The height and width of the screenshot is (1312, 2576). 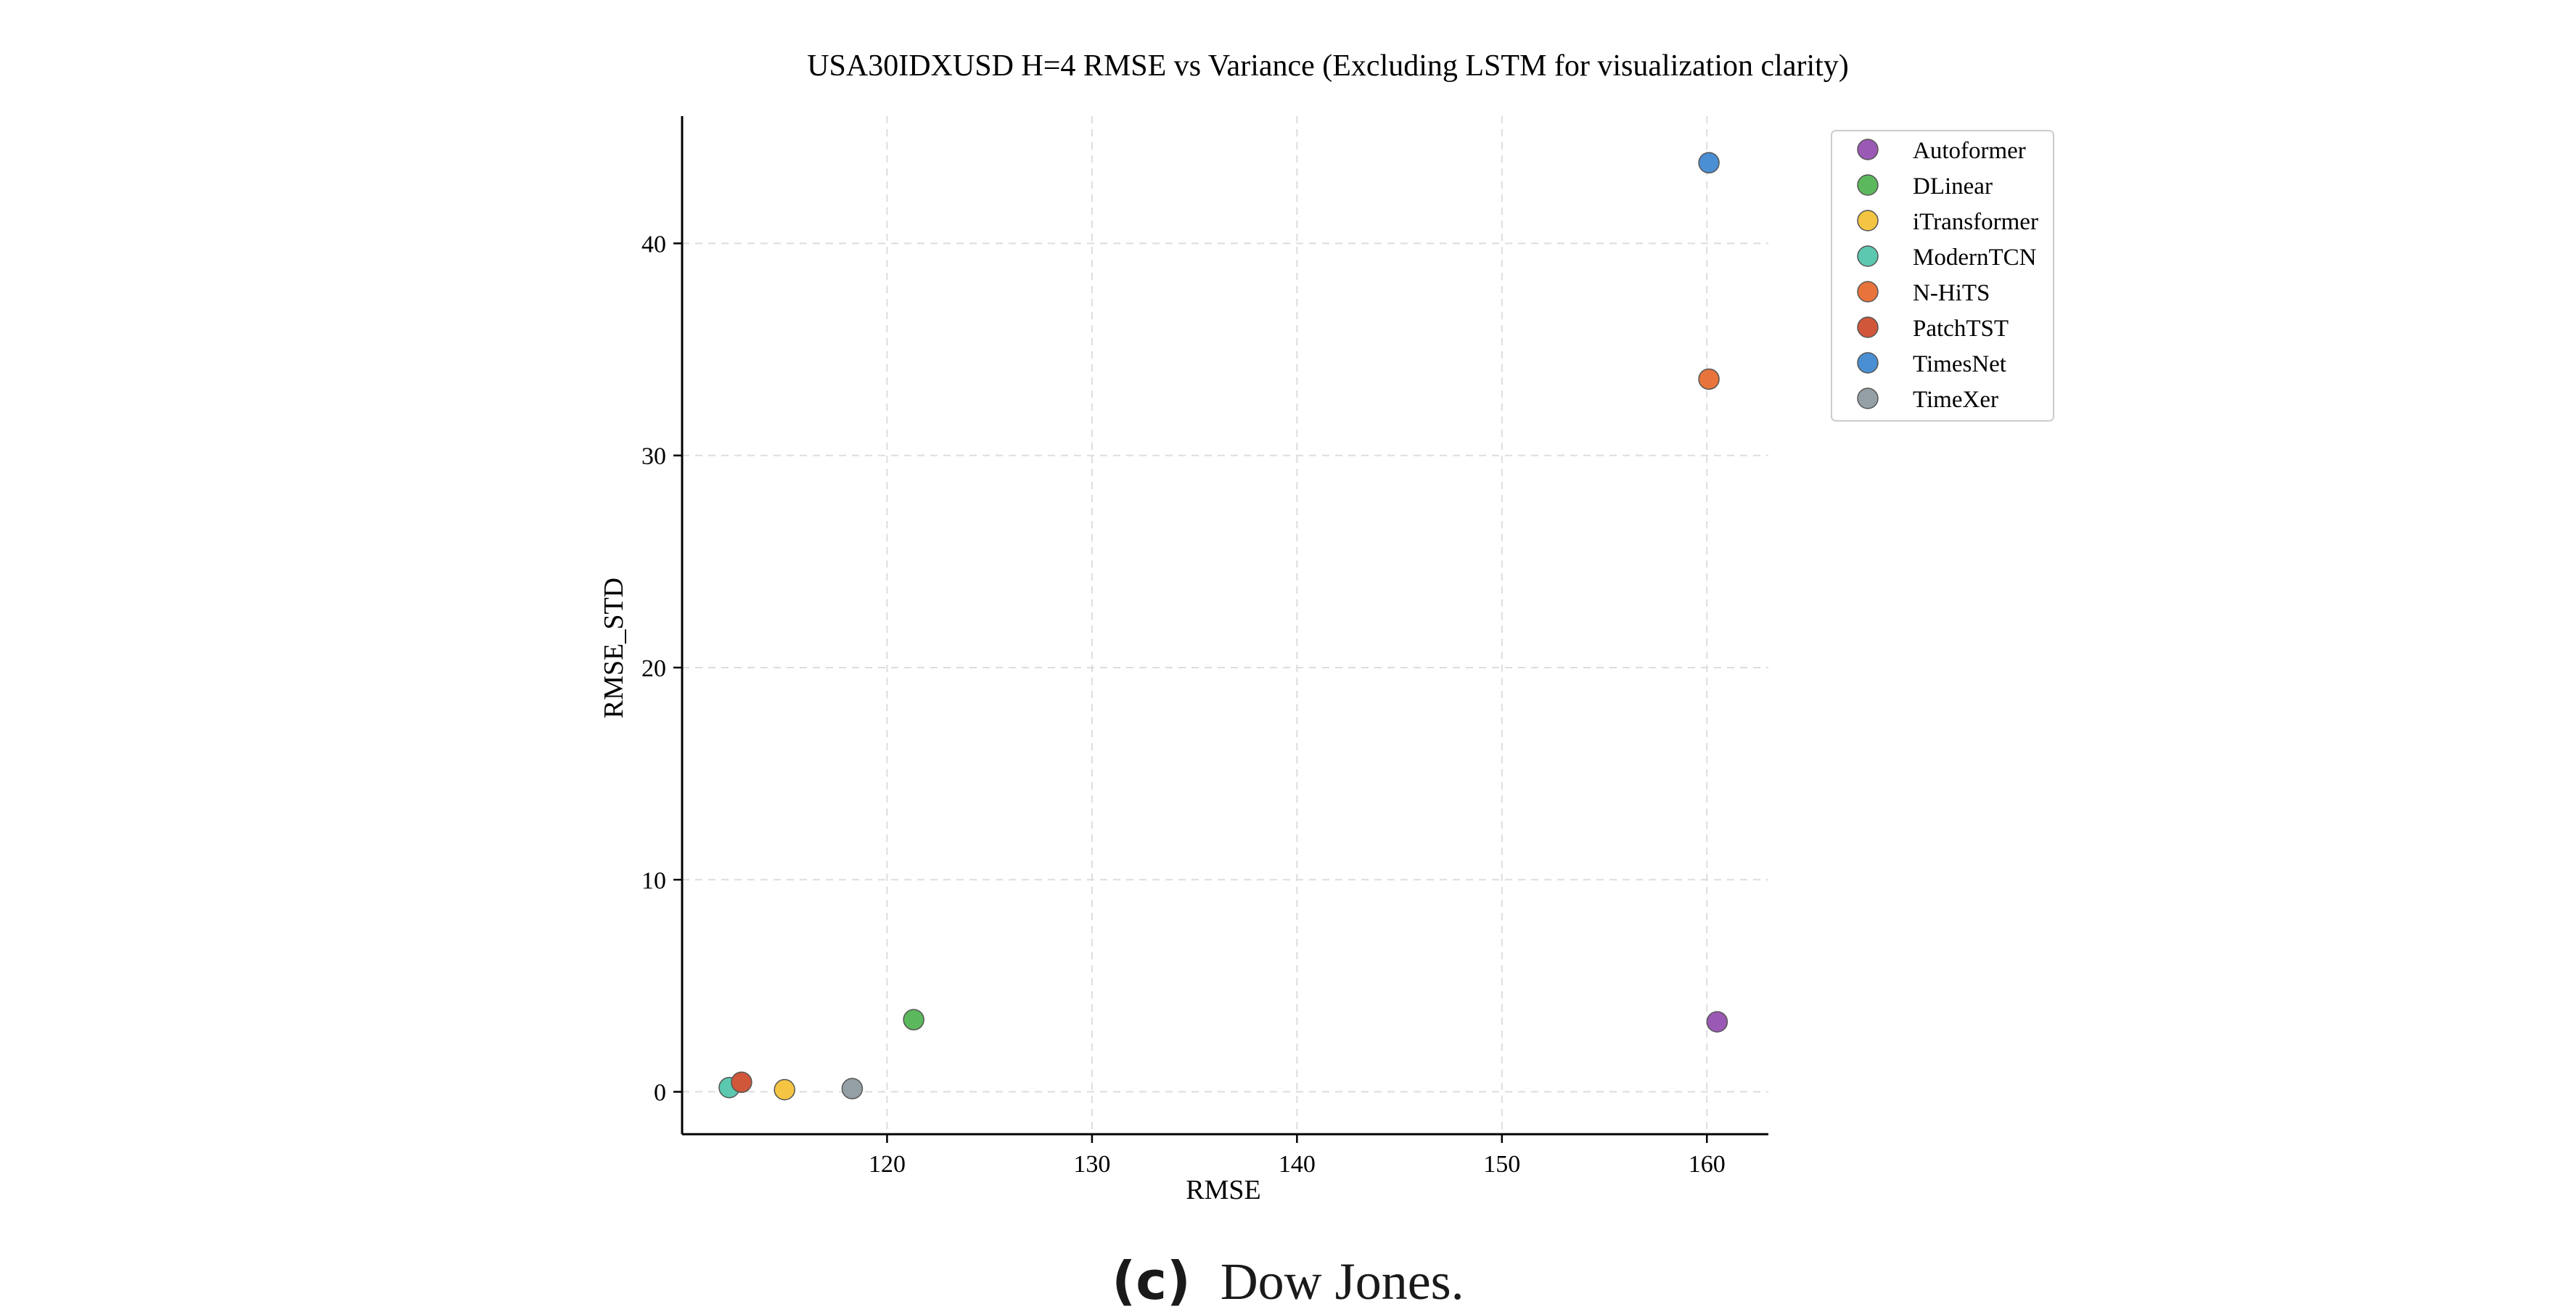 I want to click on data-point-itransformer, so click(x=784, y=1089).